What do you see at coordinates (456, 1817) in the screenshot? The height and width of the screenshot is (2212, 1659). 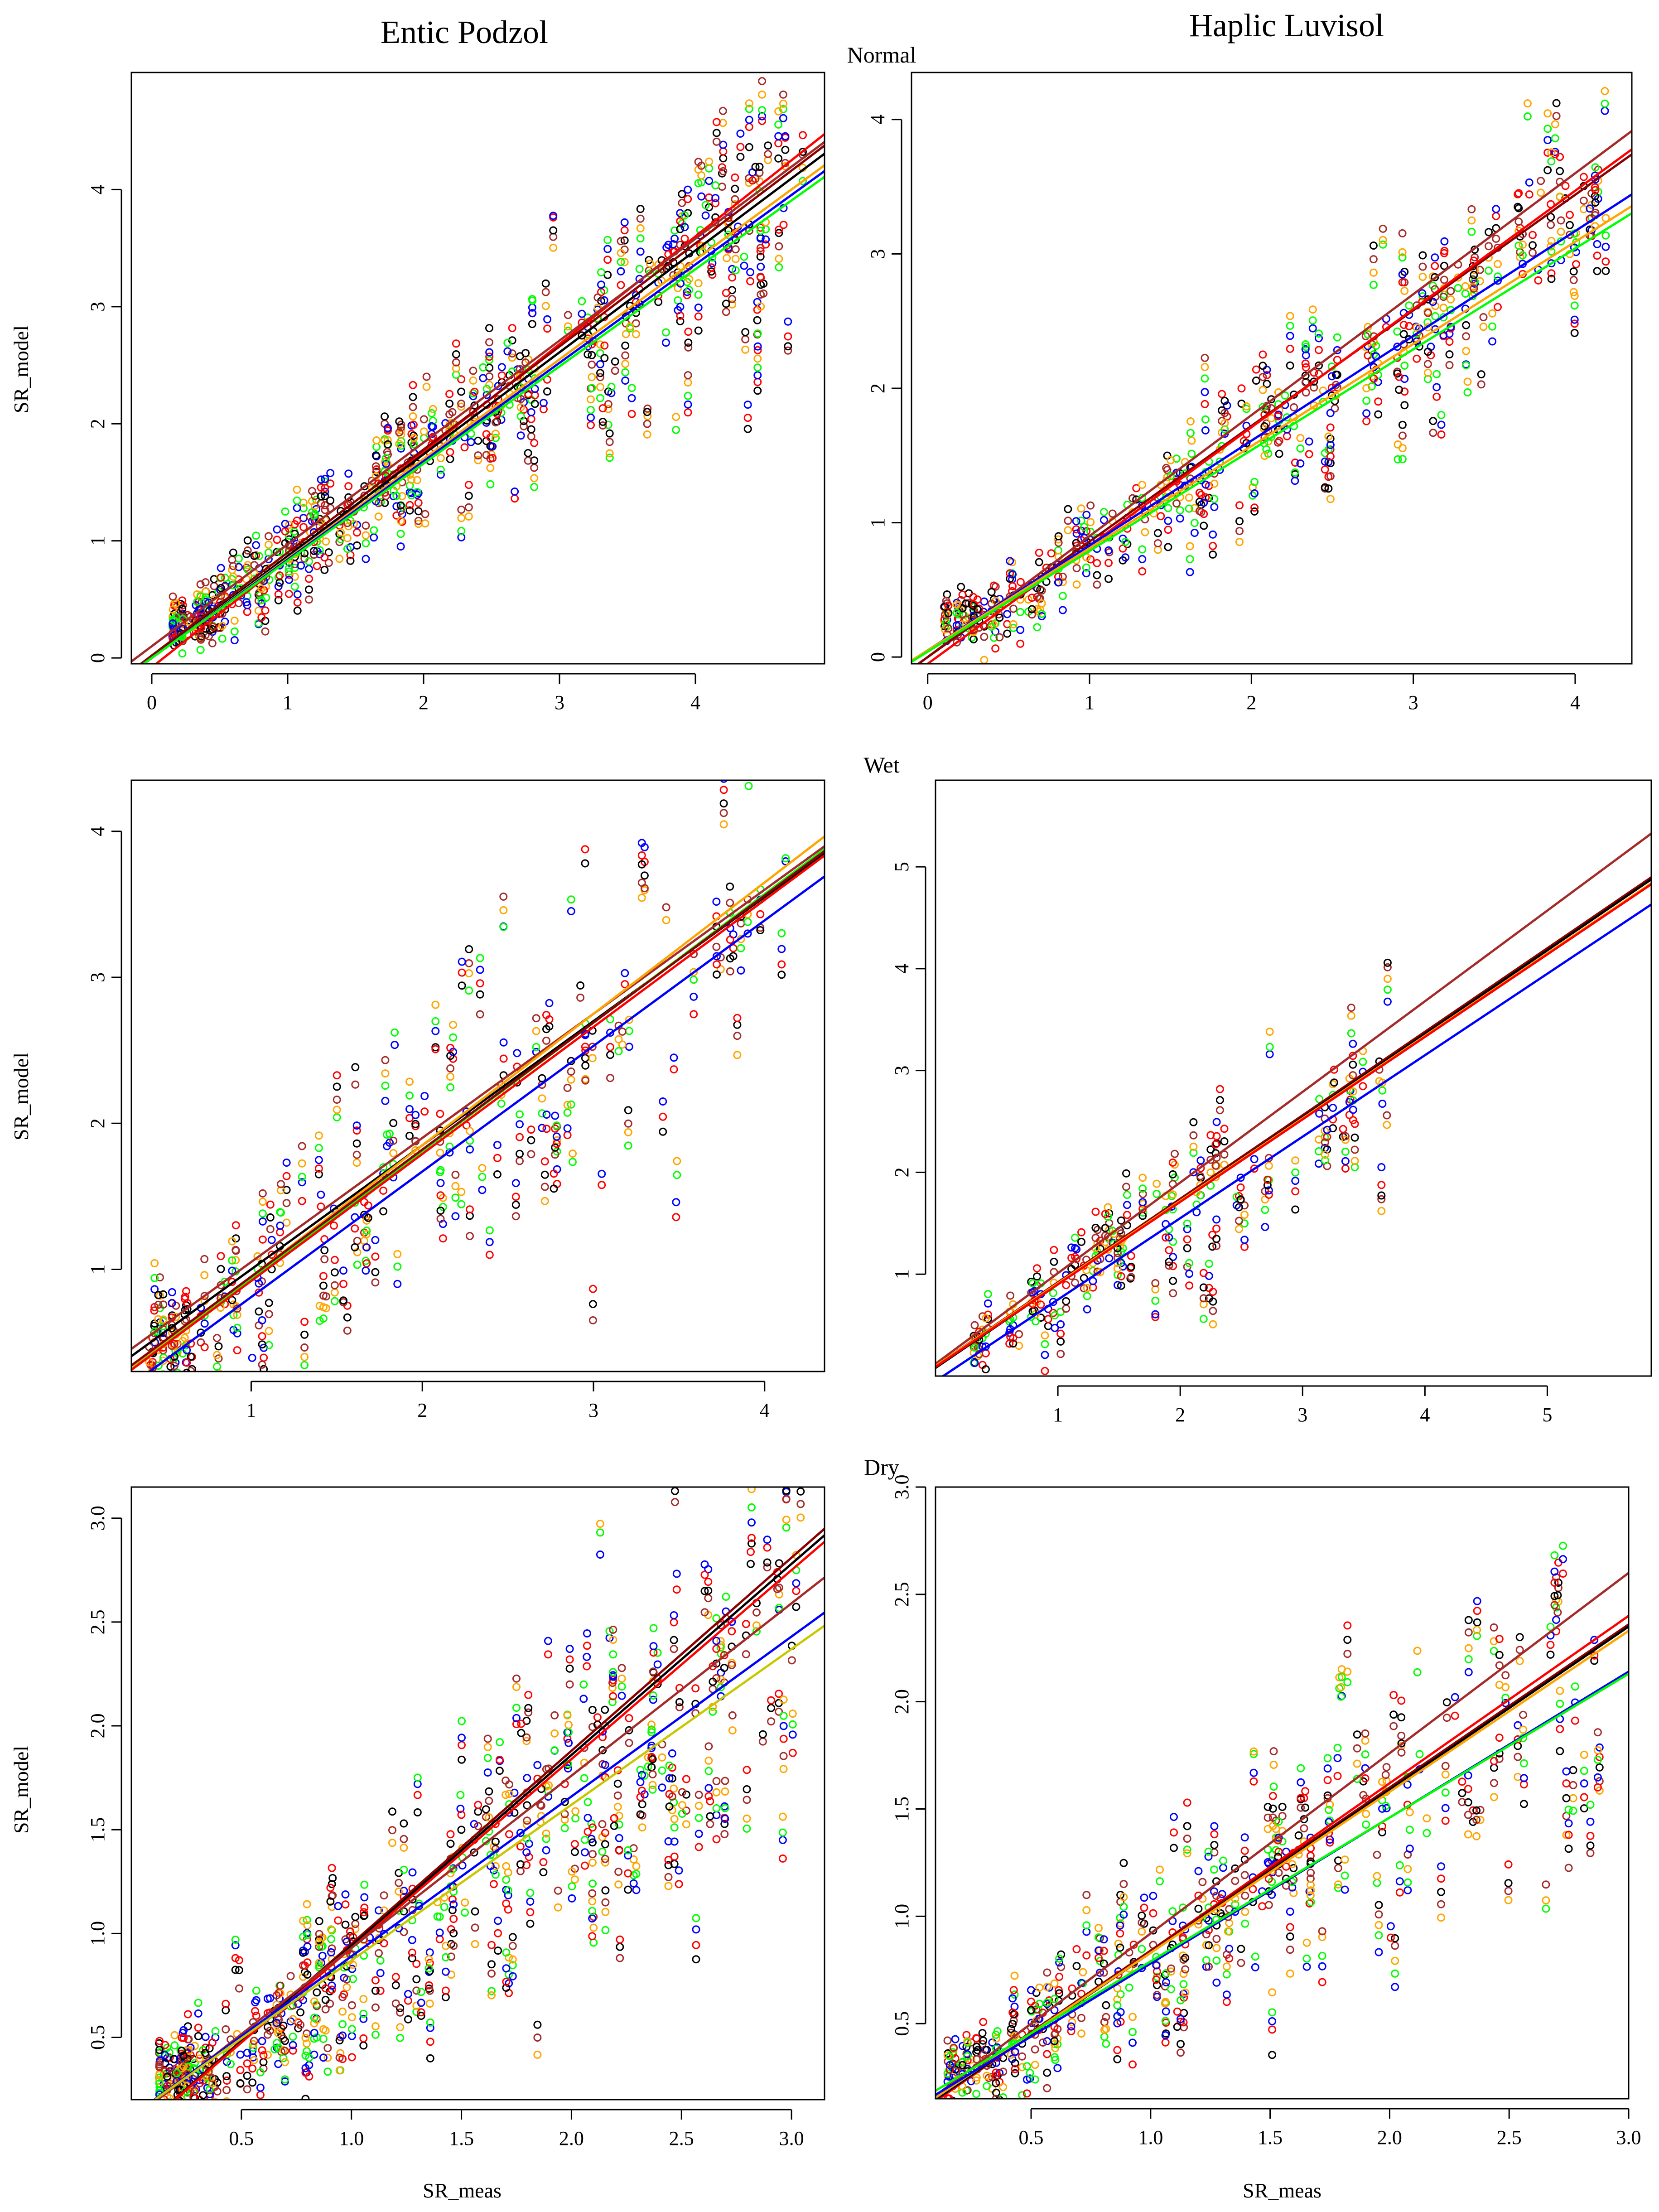 I see `panel-dry-entic: 0.5 1.0 1.5 2.0 2.5 3.00.51.01.52.02.53.0` at bounding box center [456, 1817].